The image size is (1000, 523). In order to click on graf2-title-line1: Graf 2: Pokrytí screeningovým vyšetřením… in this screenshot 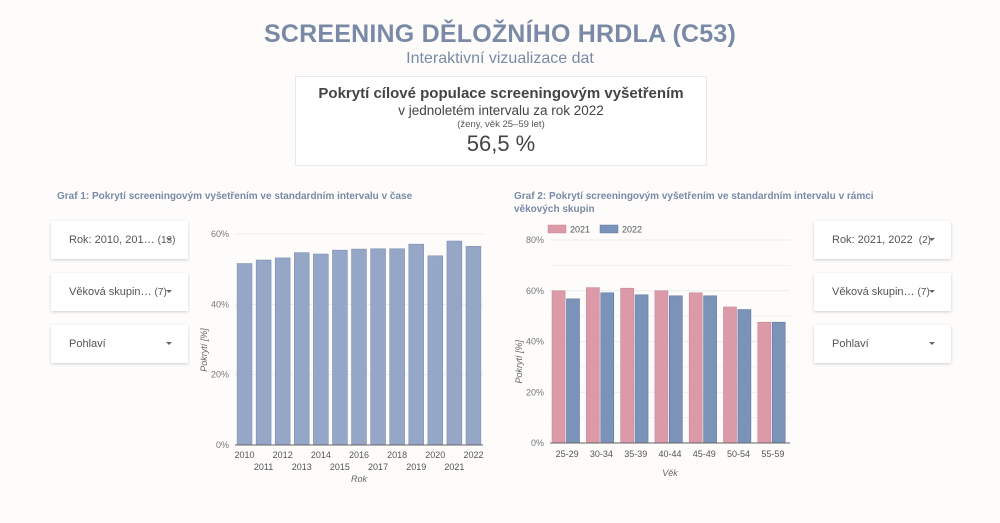, I will do `click(694, 196)`.